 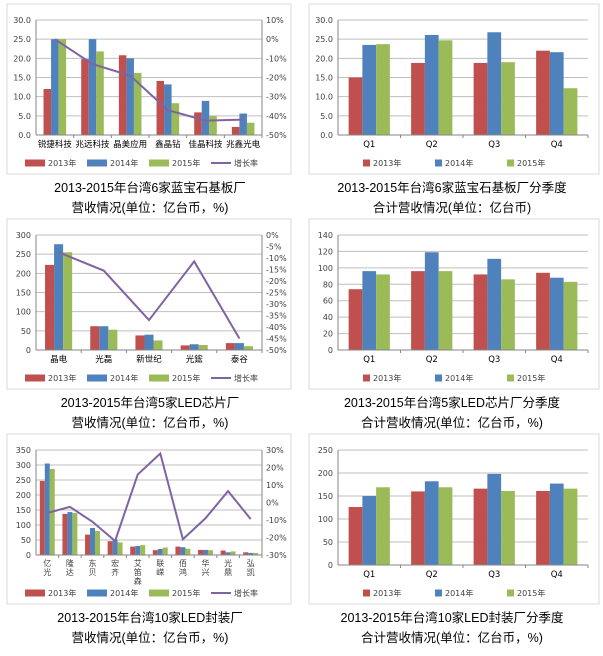 I want to click on y2-tick-label: 30%, so click(x=275, y=450).